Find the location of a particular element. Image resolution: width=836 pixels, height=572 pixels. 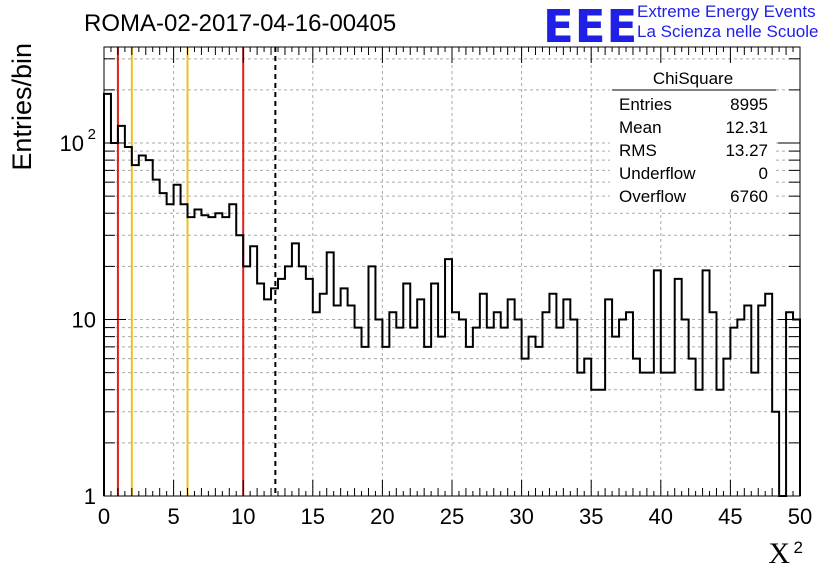

y-tick-label: 1 is located at coordinates (90, 496).